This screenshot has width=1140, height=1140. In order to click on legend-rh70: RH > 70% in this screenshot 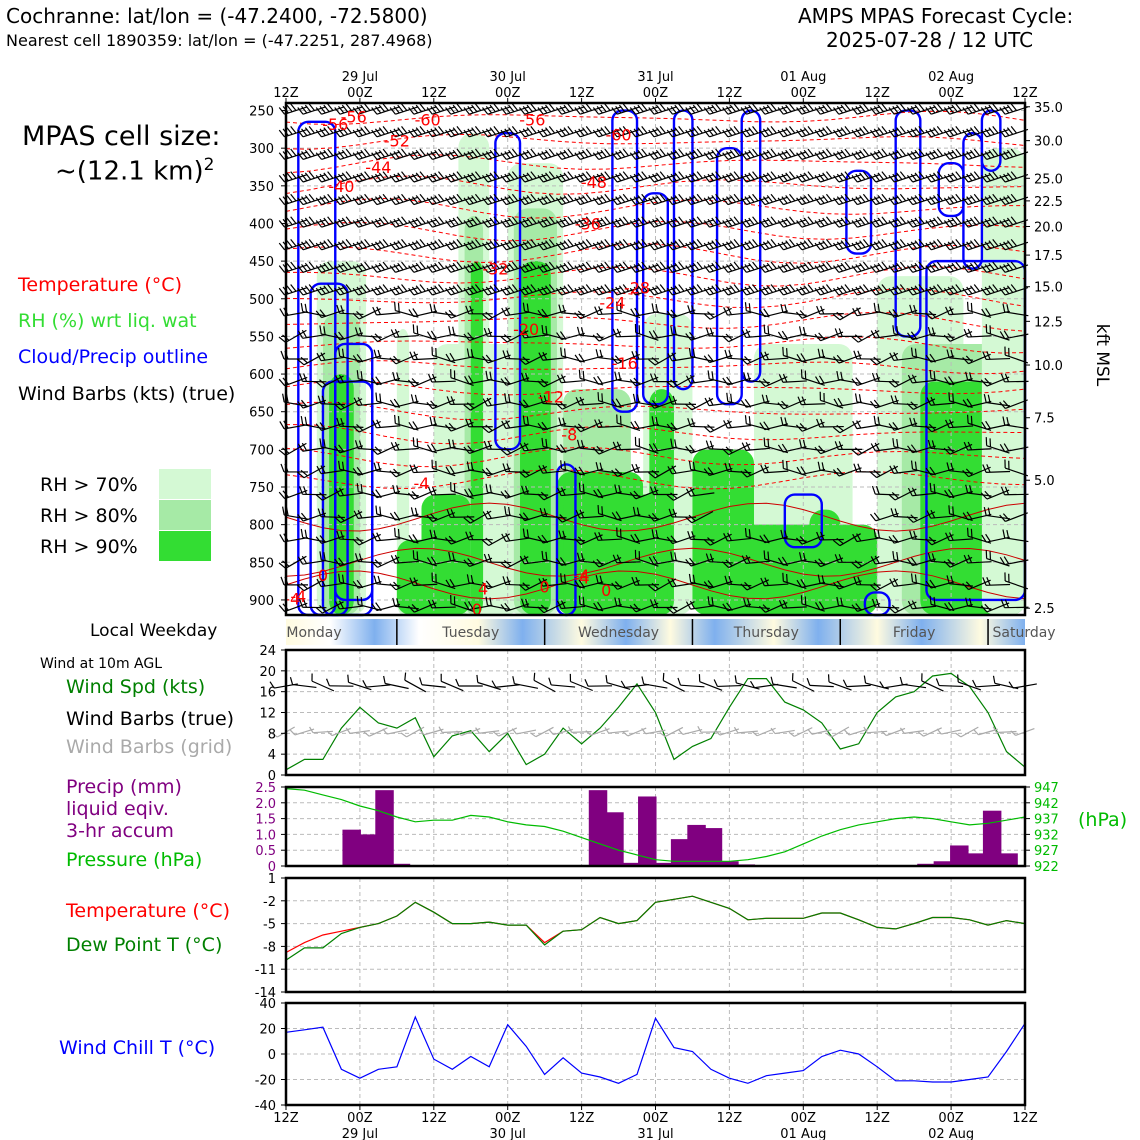, I will do `click(89, 485)`.